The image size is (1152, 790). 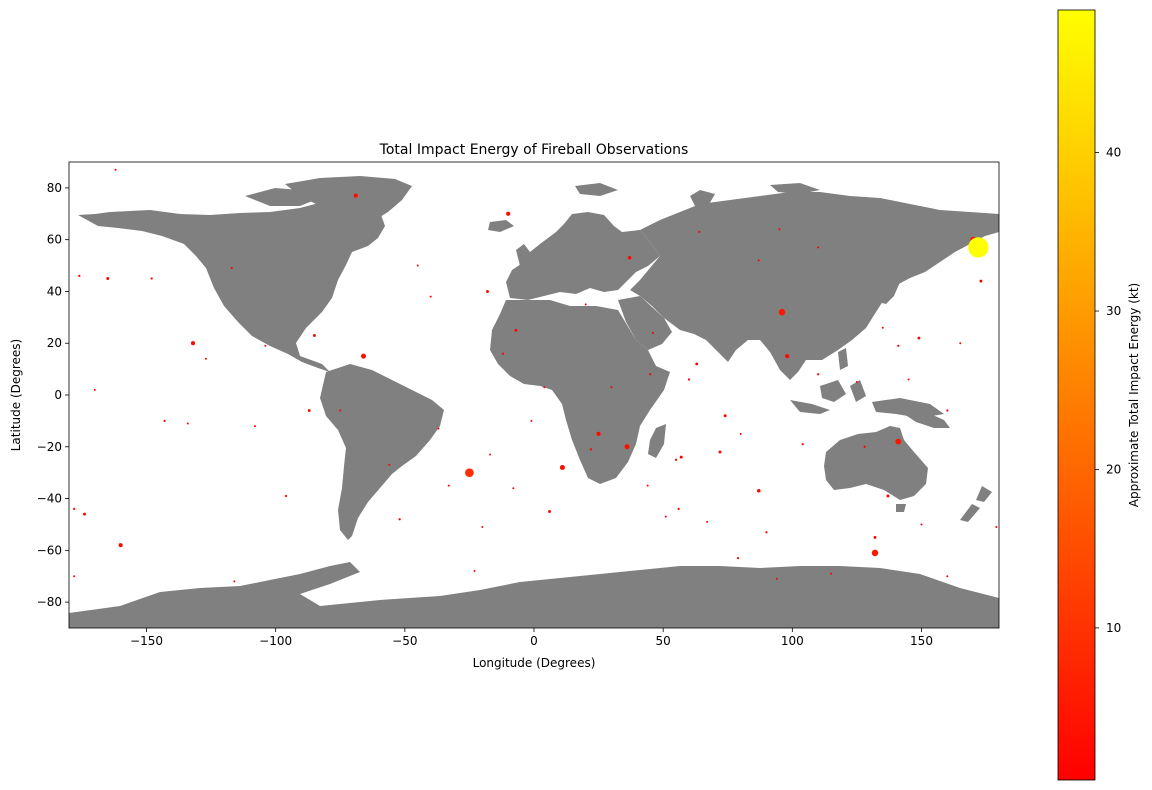 I want to click on asia-landmass, so click(x=814, y=286).